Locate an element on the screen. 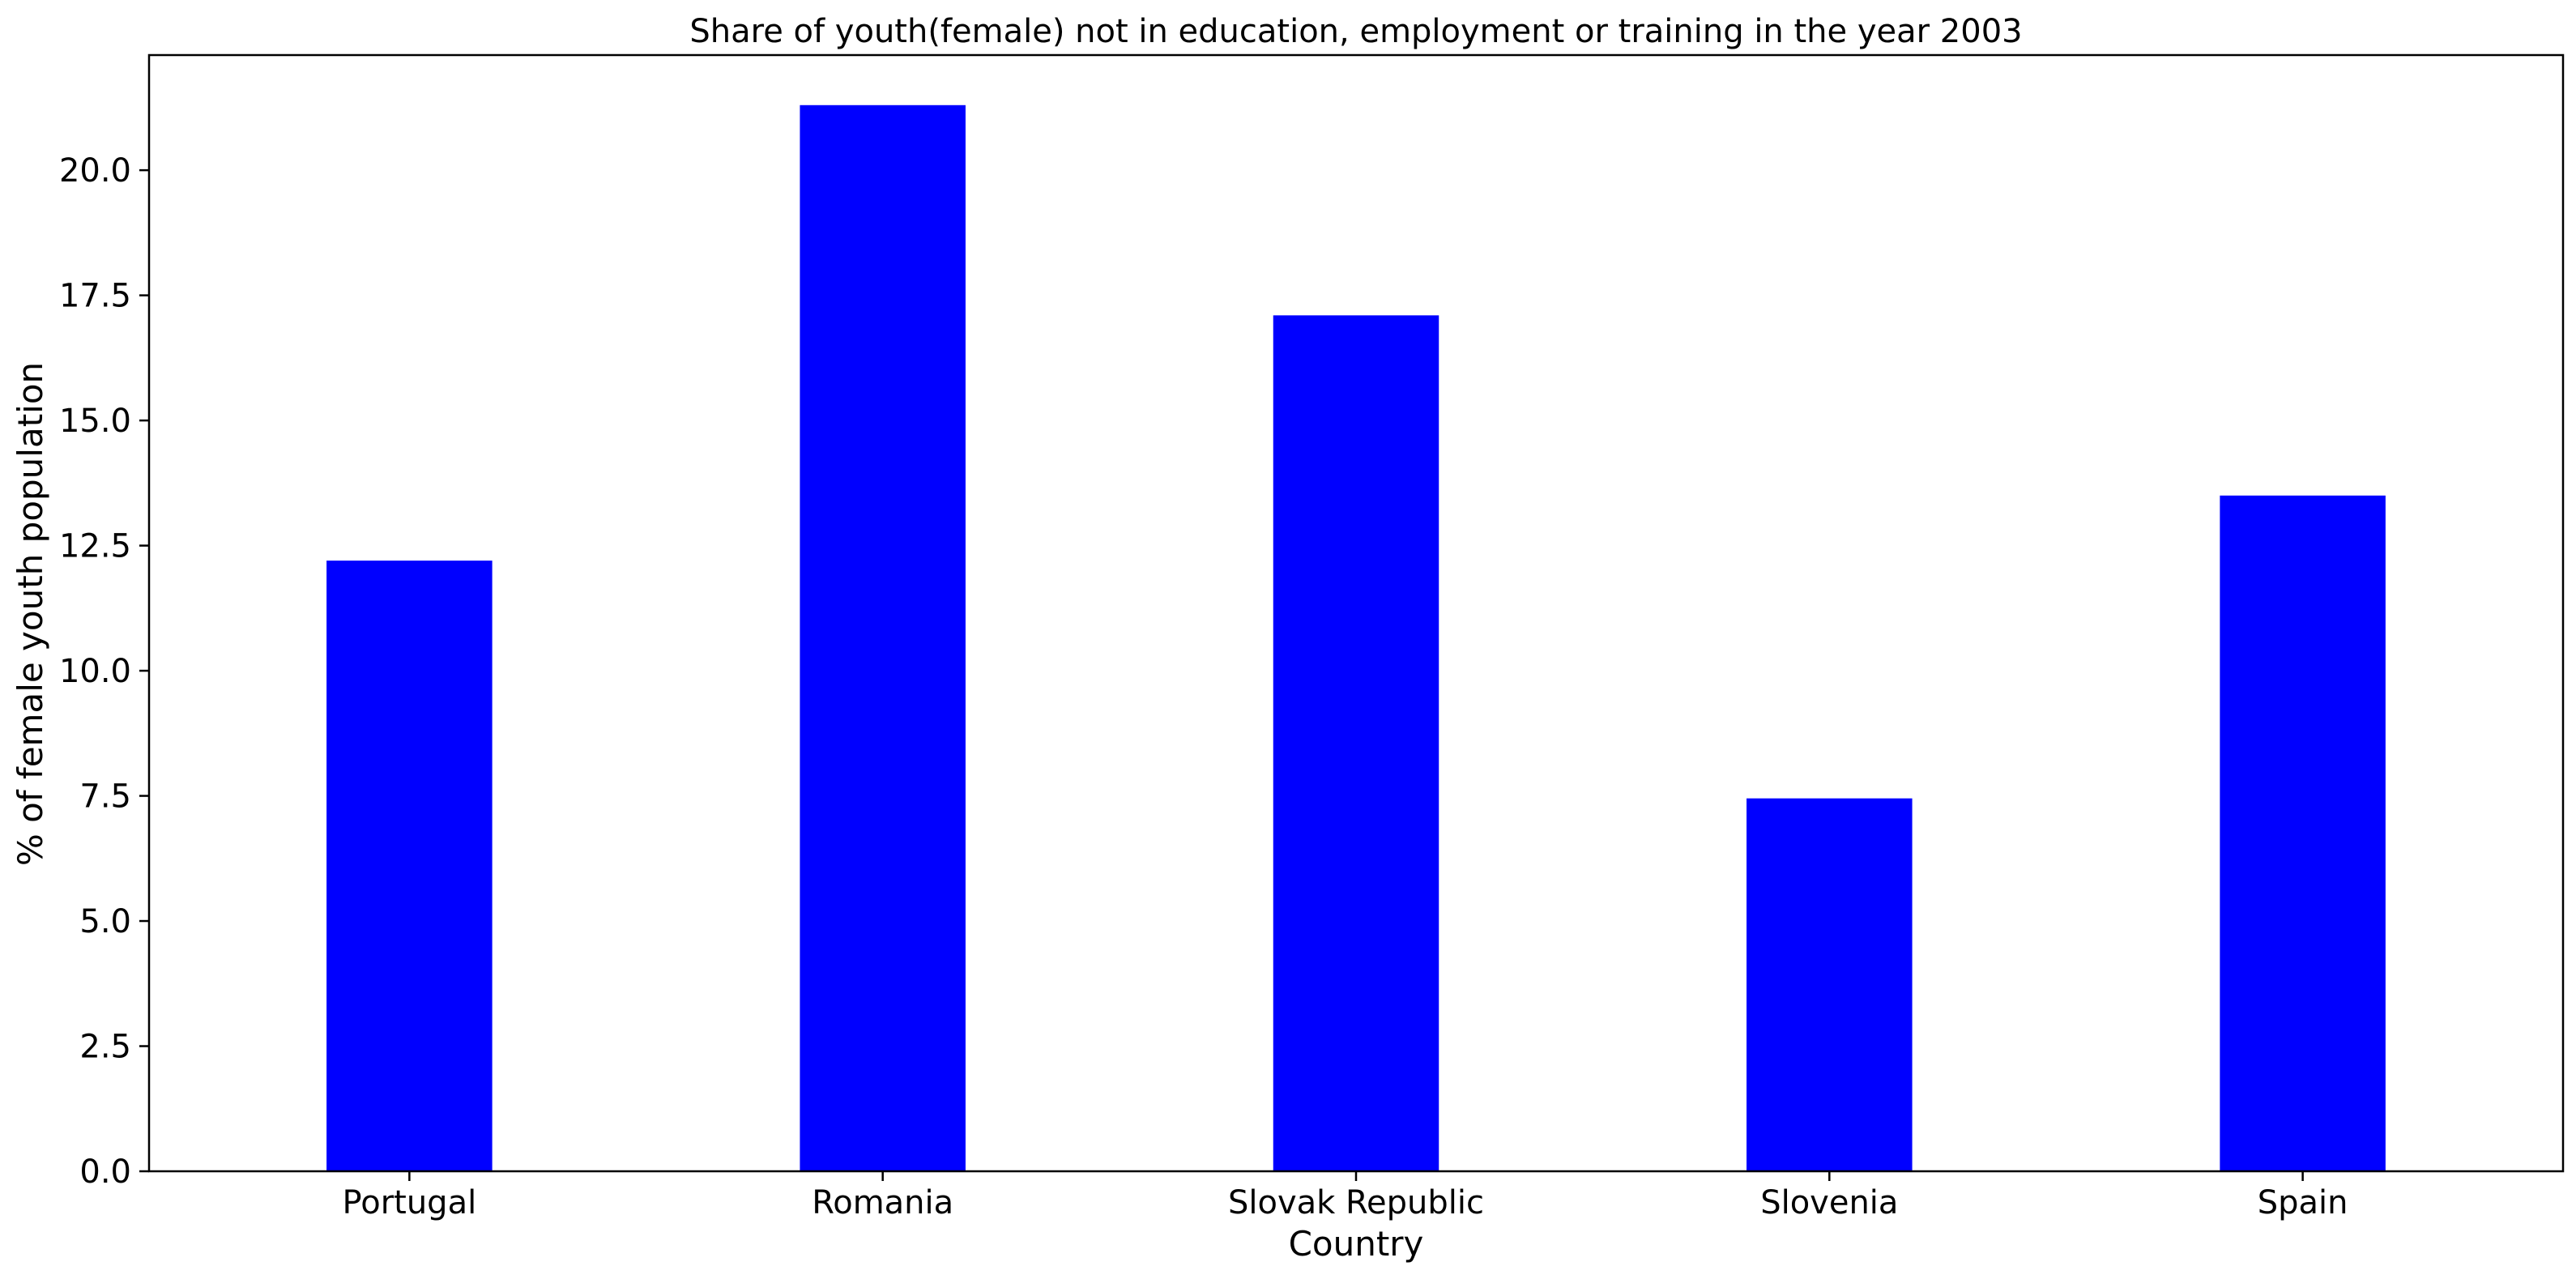 The width and height of the screenshot is (2576, 1279). y-axis-ticks: 0.0 2.5 5.0 7.5 10.0 12.5 15.0 17.5 20.0 is located at coordinates (104, 671).